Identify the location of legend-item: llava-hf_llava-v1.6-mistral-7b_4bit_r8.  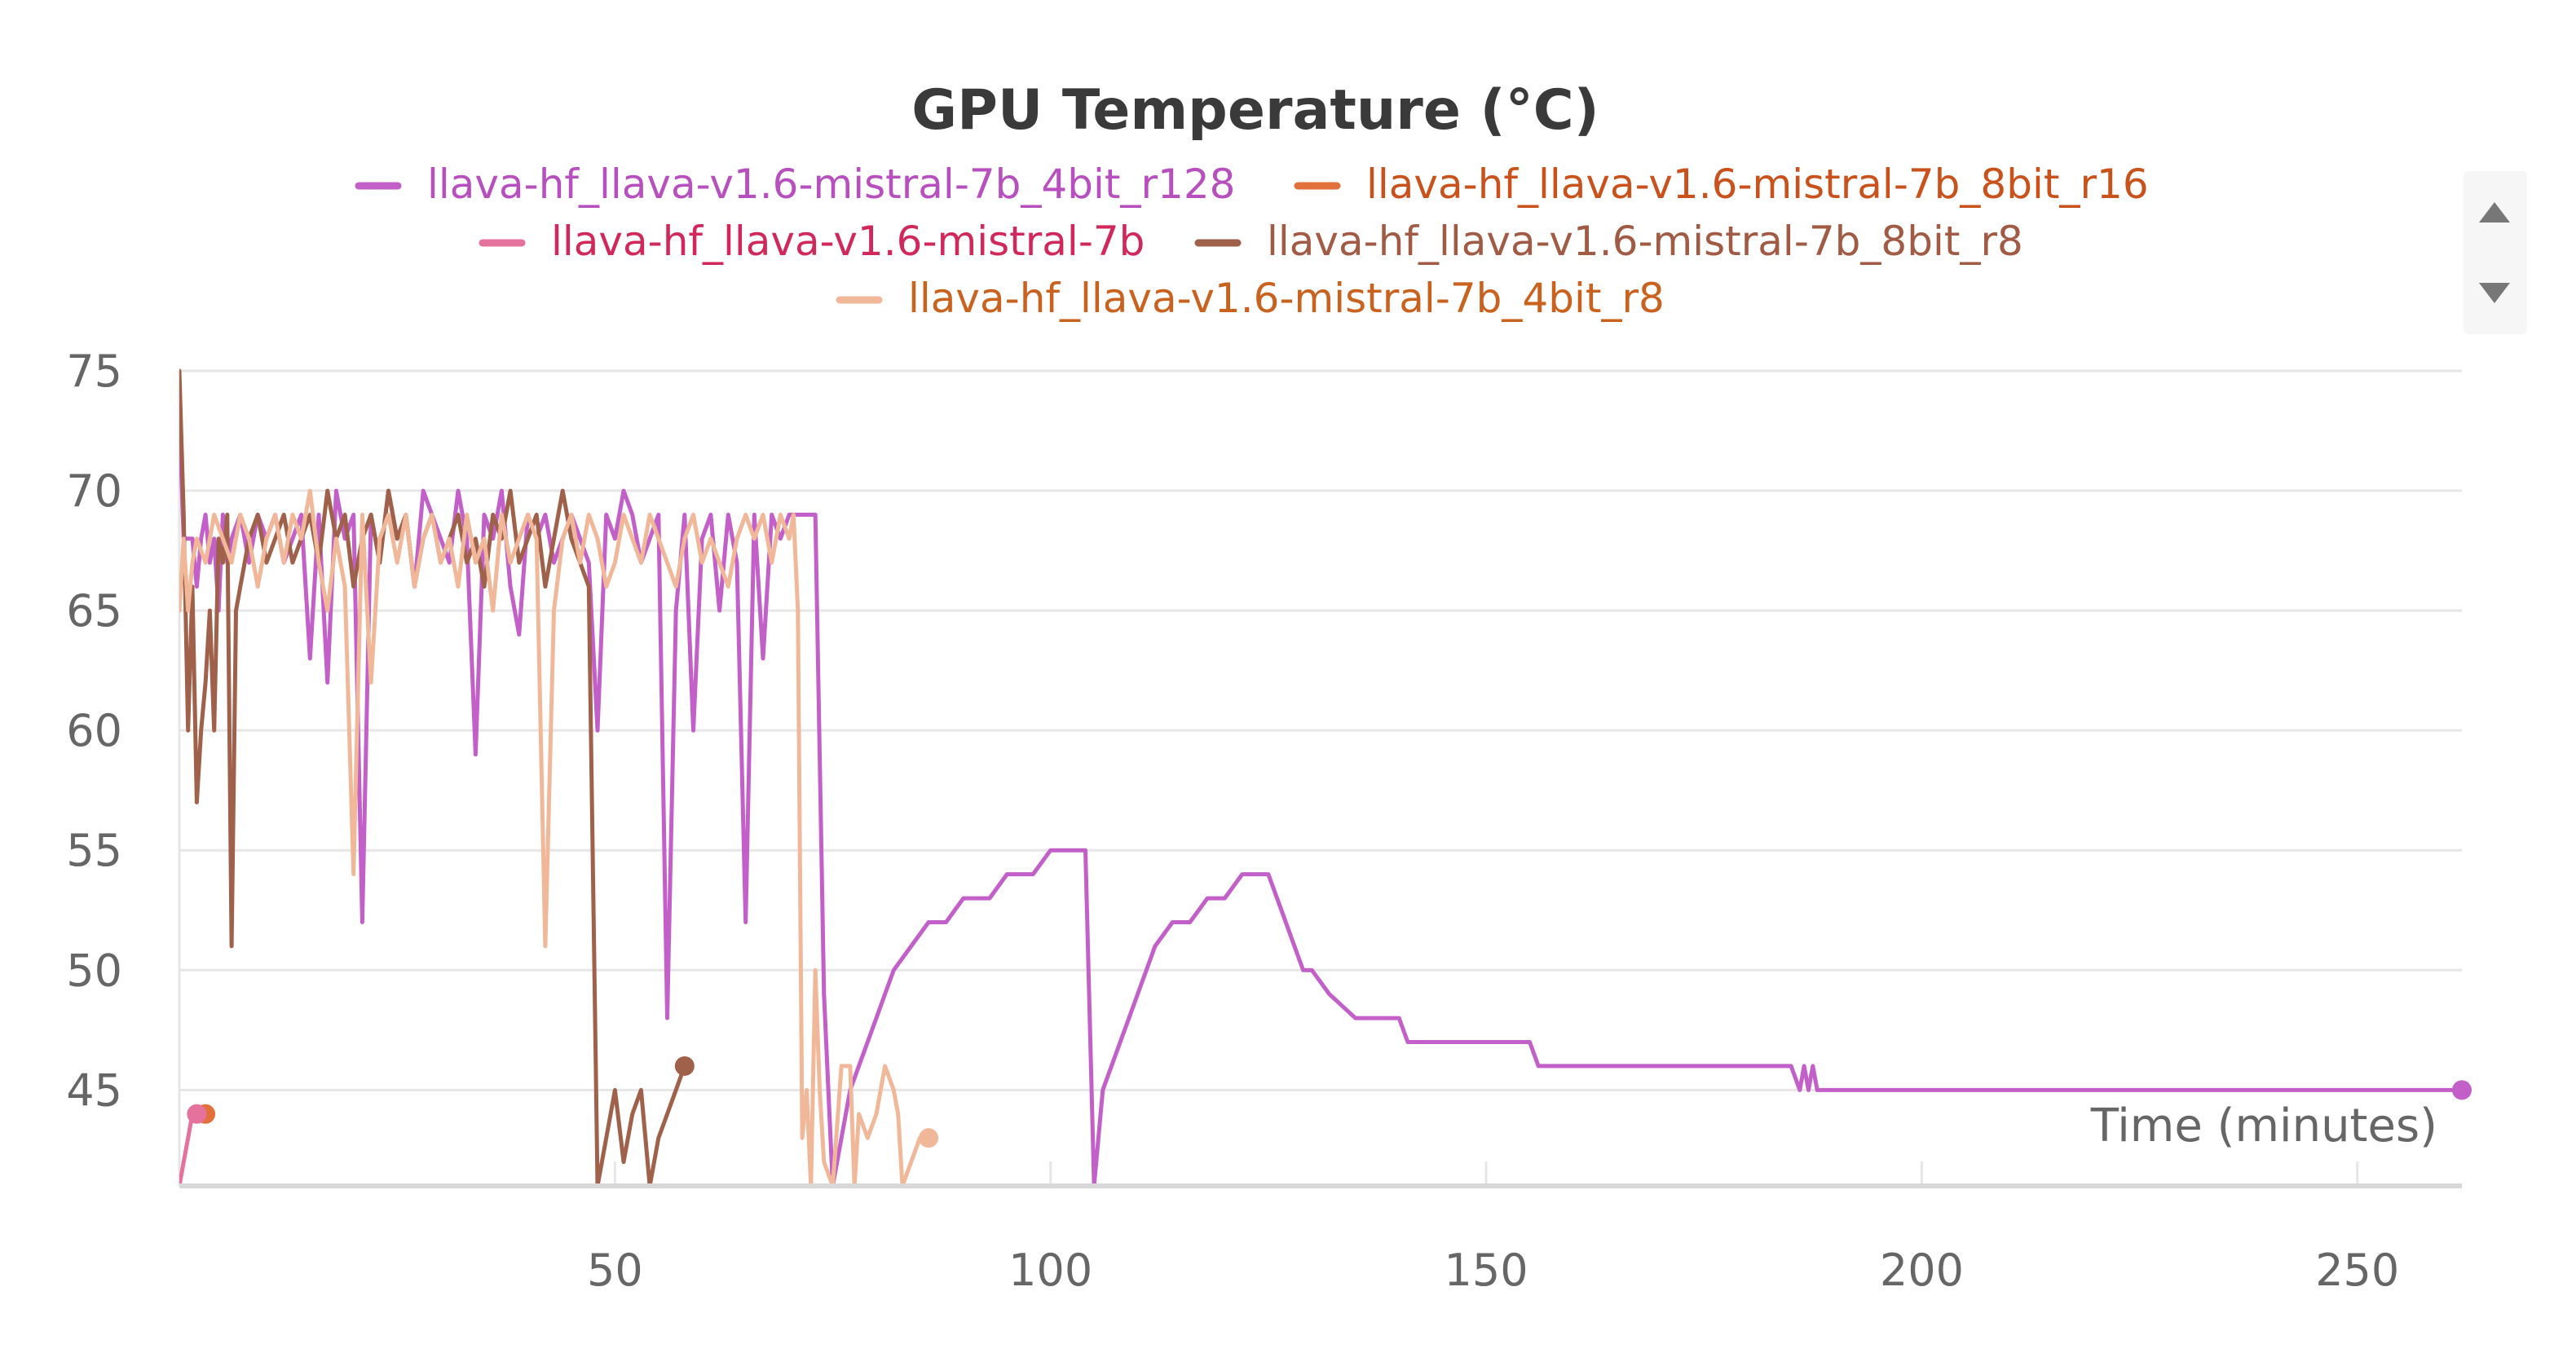
(1250, 298).